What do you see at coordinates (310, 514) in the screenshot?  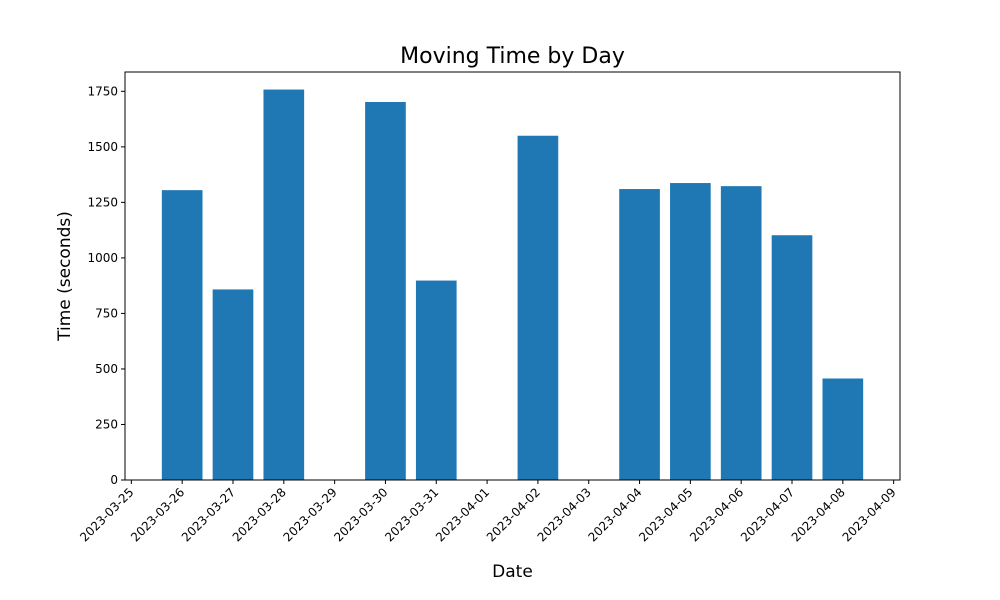 I see `x-tick-label: 2023-03-29` at bounding box center [310, 514].